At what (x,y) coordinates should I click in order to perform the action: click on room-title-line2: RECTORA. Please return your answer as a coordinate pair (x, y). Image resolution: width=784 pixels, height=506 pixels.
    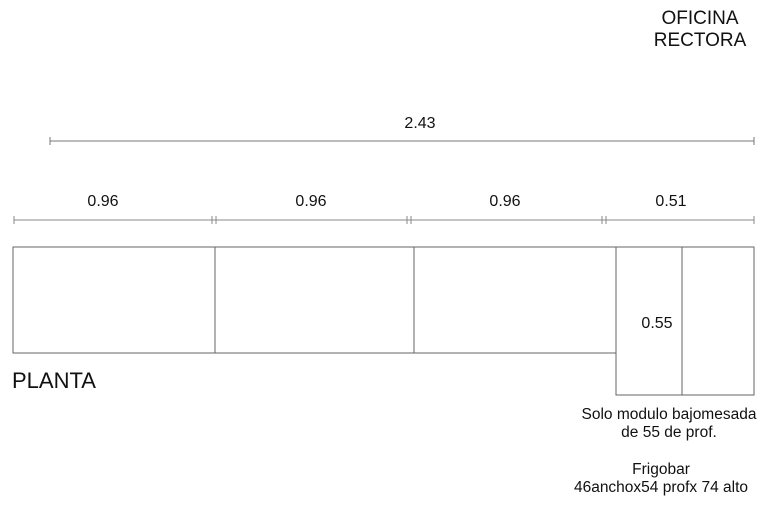
    Looking at the image, I should click on (700, 40).